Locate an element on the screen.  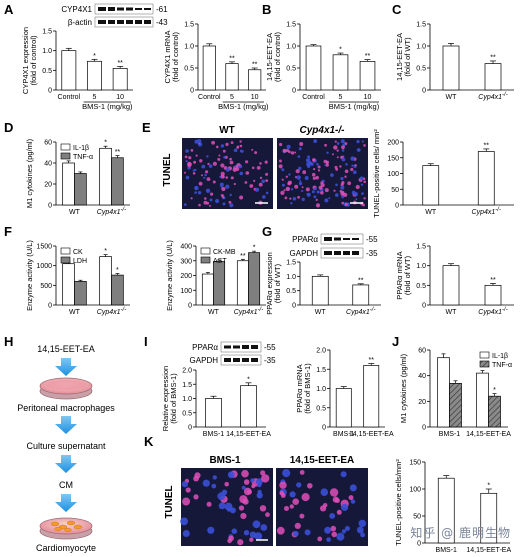
x-tick-label: 5 is located at coordinates (232, 97).